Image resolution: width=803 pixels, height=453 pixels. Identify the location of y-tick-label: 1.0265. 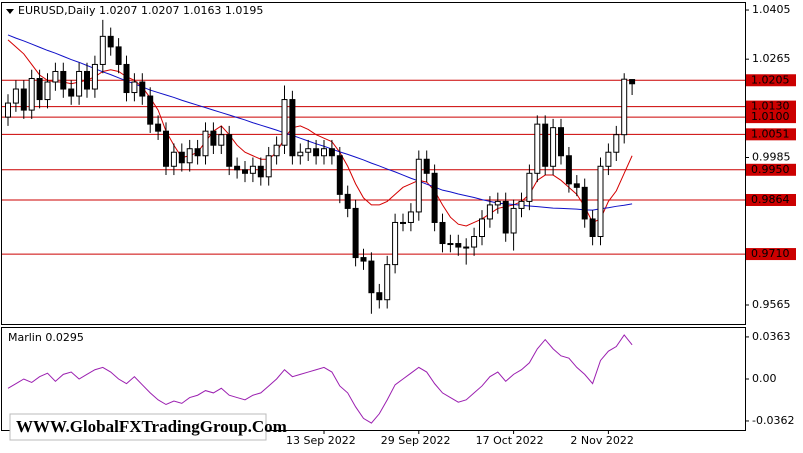
(771, 58).